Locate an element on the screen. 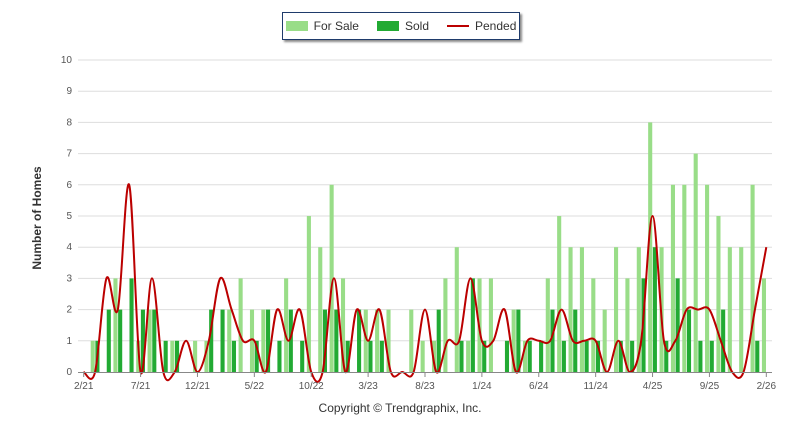 The width and height of the screenshot is (800, 434). legend-label-pended: Pended is located at coordinates (496, 26).